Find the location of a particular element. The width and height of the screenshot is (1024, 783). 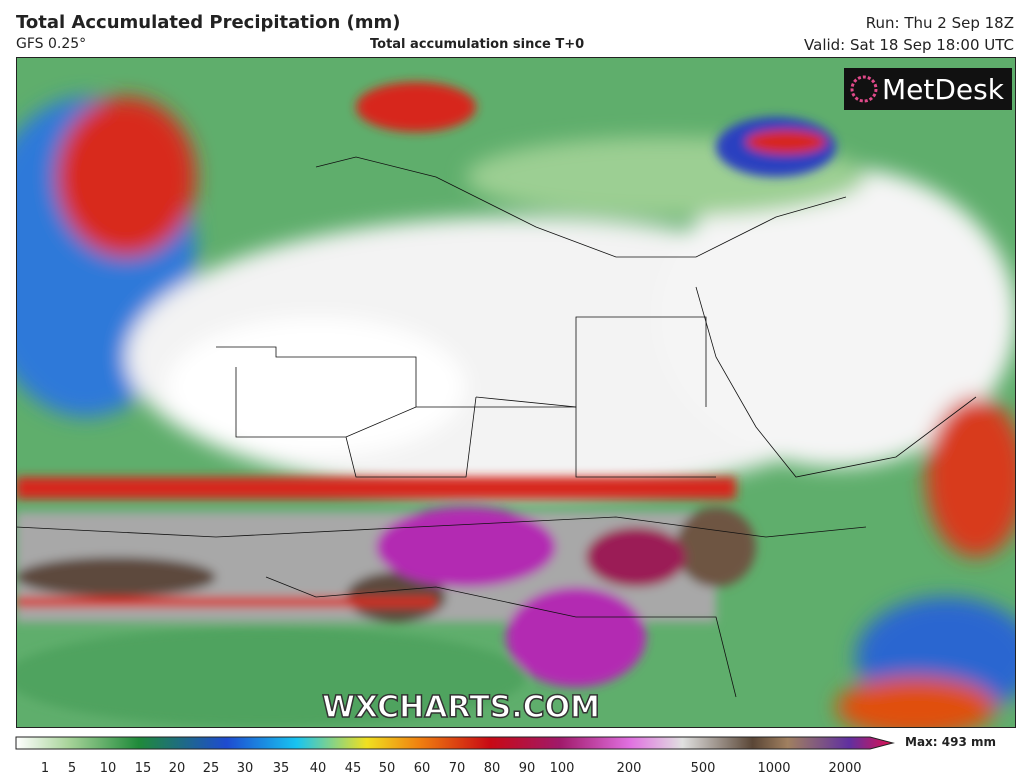

logo-box is located at coordinates (928, 89).